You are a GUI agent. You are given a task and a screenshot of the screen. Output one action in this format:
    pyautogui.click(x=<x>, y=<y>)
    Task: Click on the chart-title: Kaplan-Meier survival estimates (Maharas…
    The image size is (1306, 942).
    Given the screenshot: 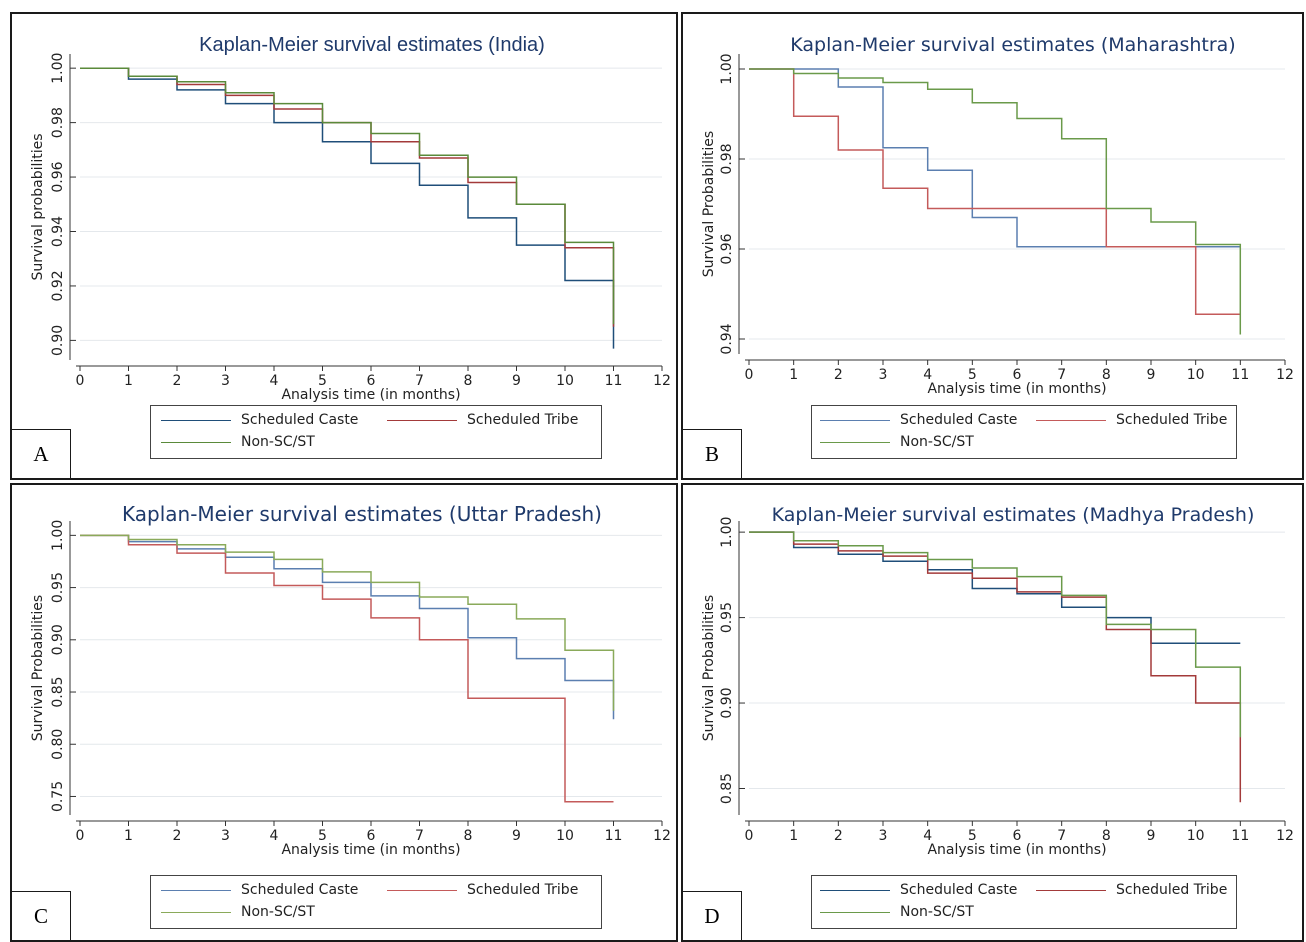 What is the action you would take?
    pyautogui.click(x=1012, y=45)
    